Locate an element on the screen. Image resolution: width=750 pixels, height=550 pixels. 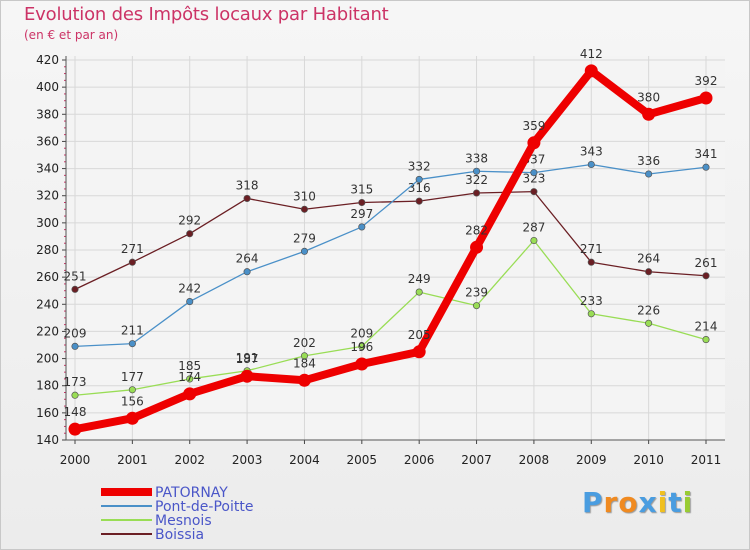
y-tick-label: 360 is located at coordinates (47, 141).